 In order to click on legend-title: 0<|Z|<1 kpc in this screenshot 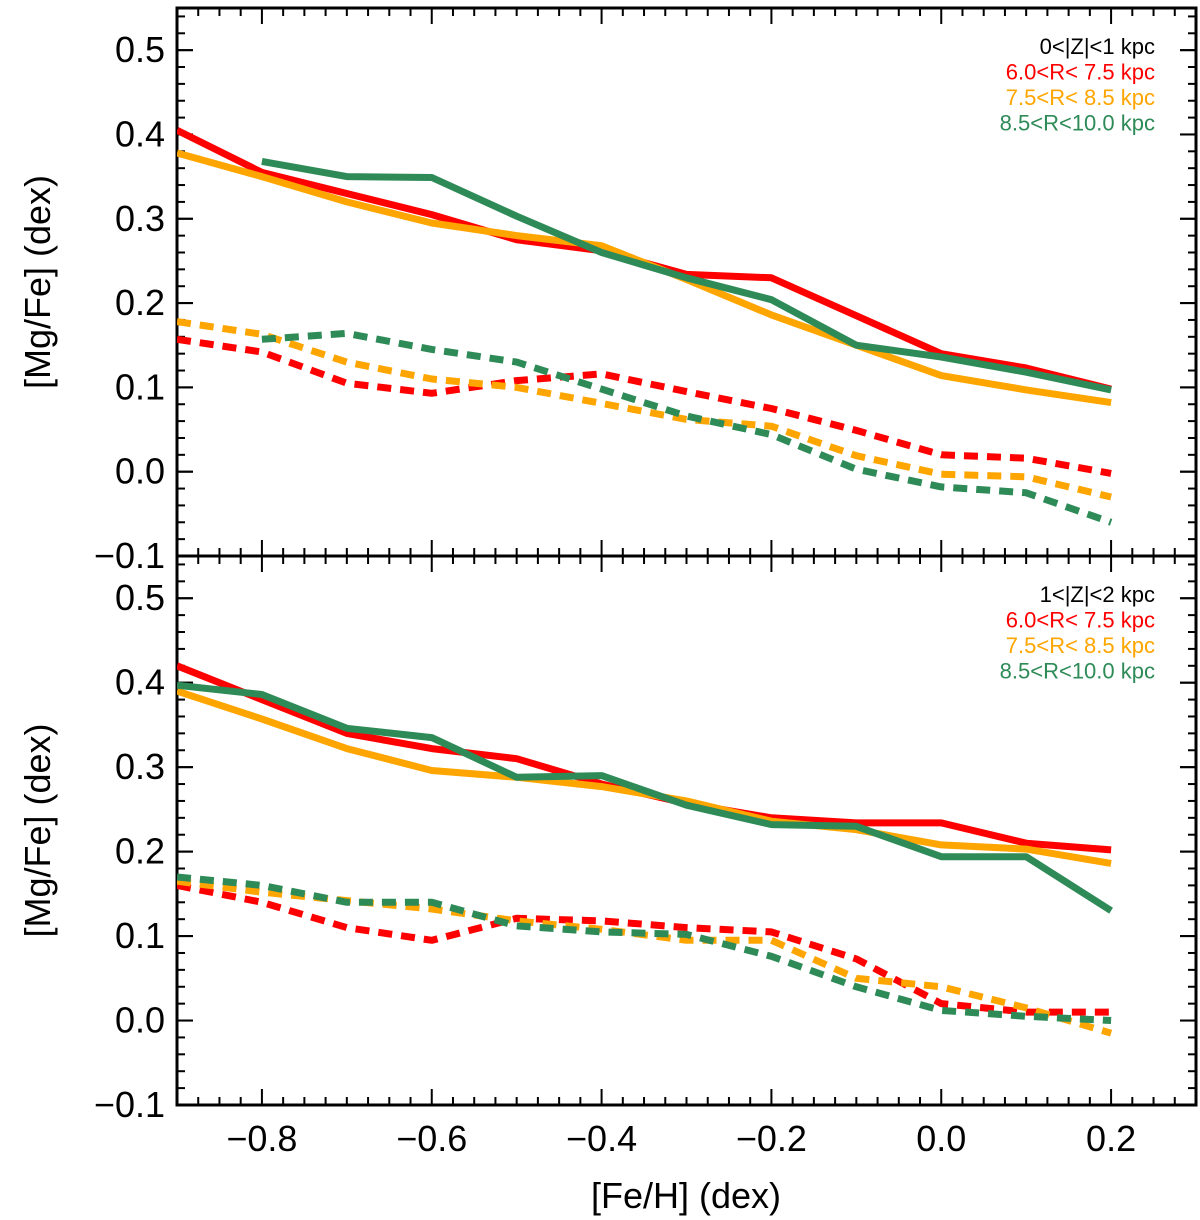, I will do `click(1097, 46)`.